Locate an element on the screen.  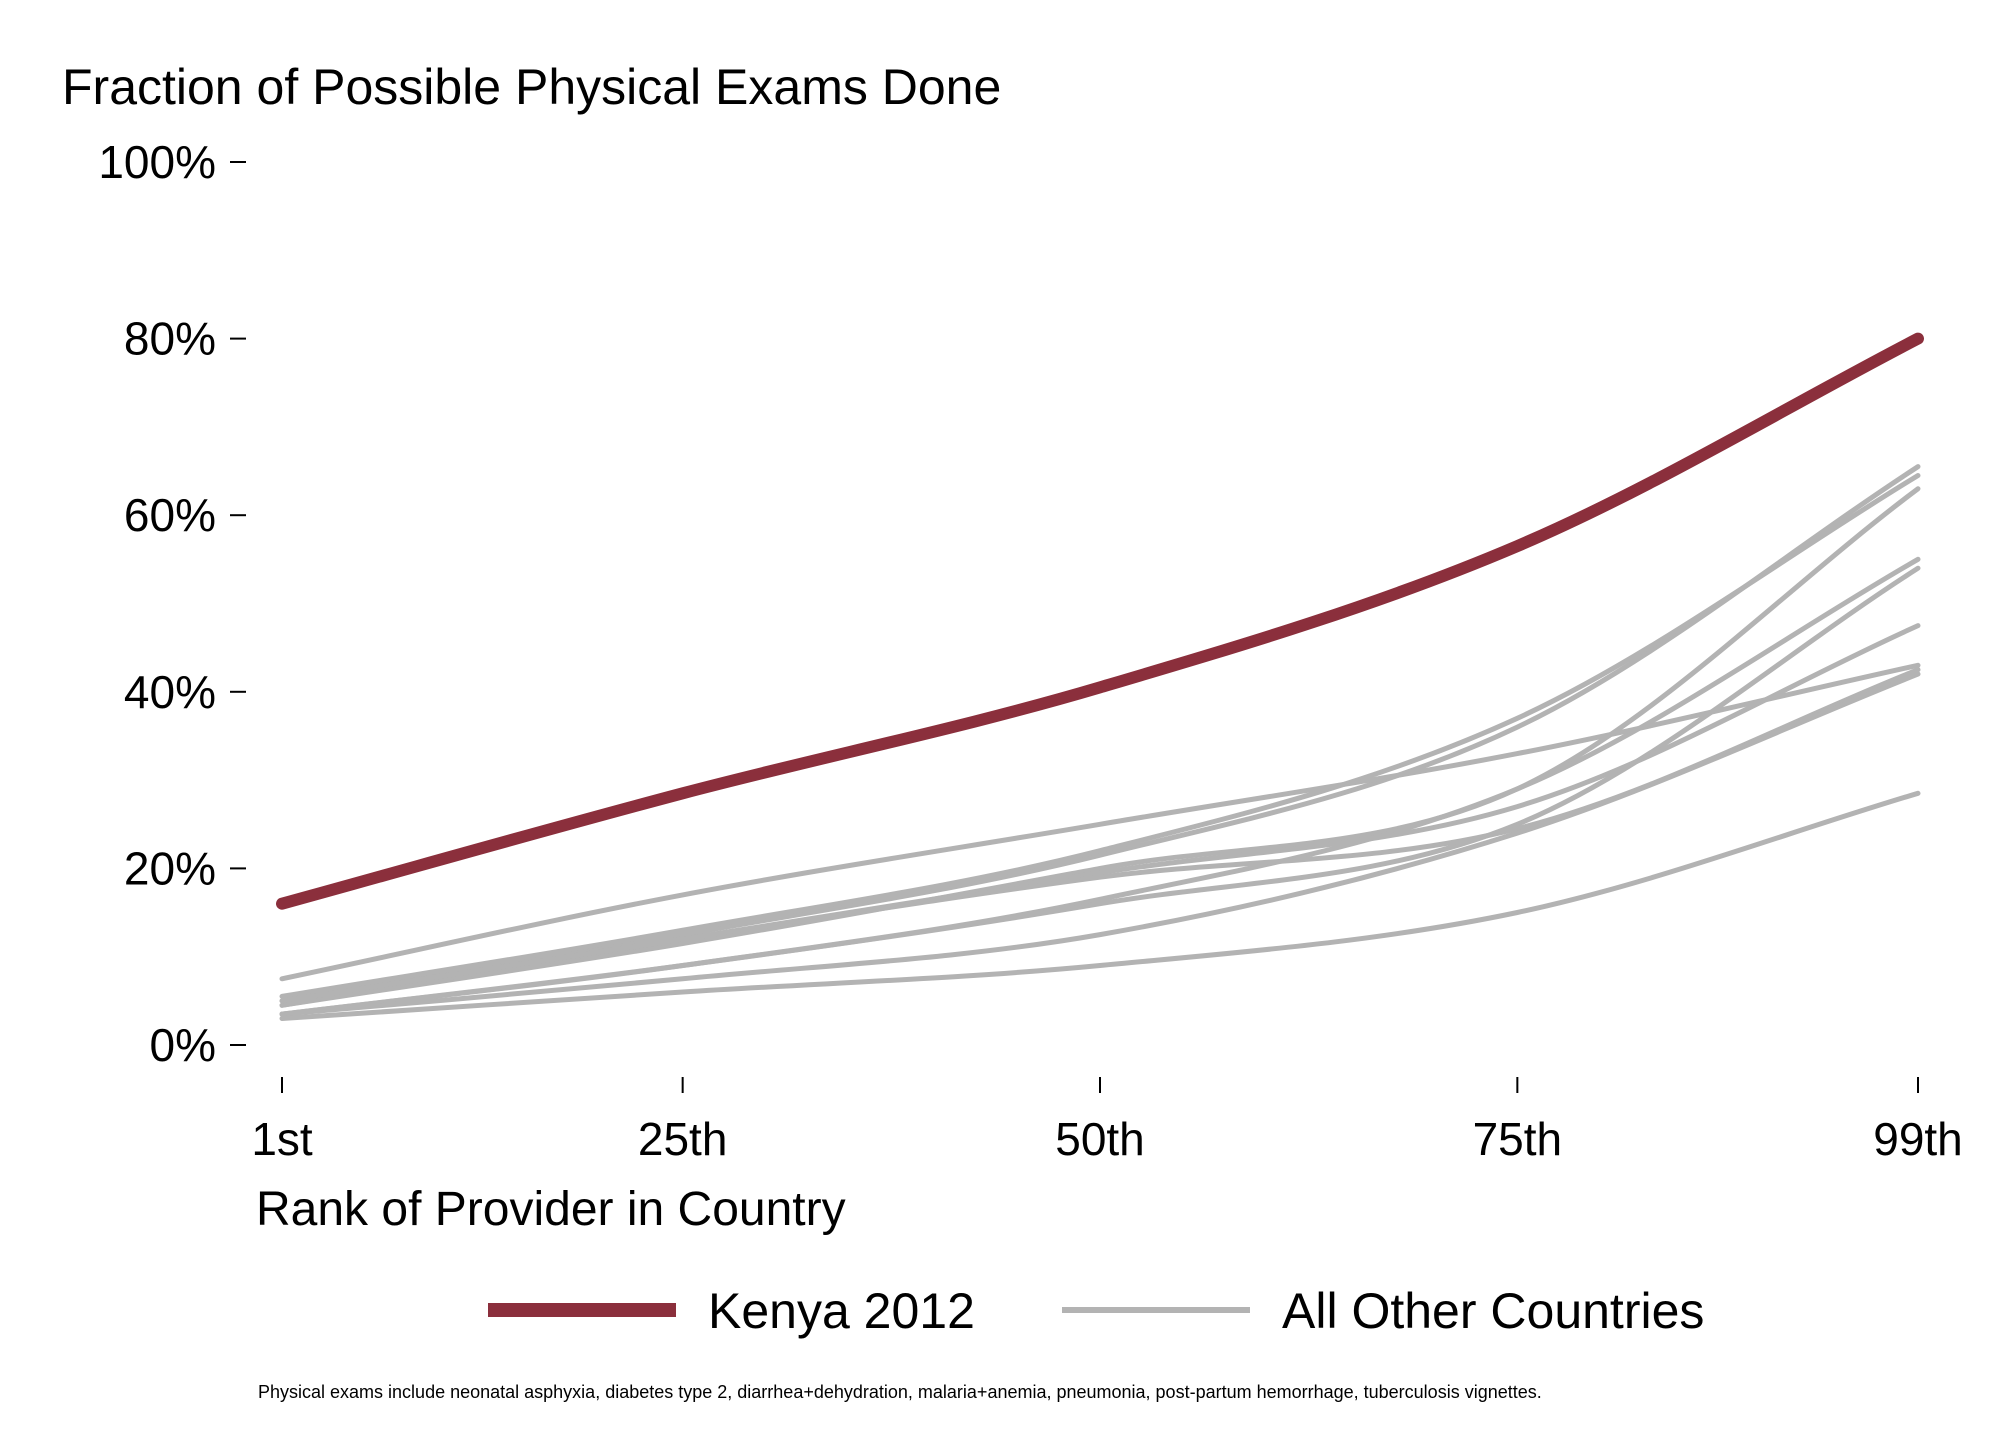
y-tick-label: 100% is located at coordinates (157, 162).